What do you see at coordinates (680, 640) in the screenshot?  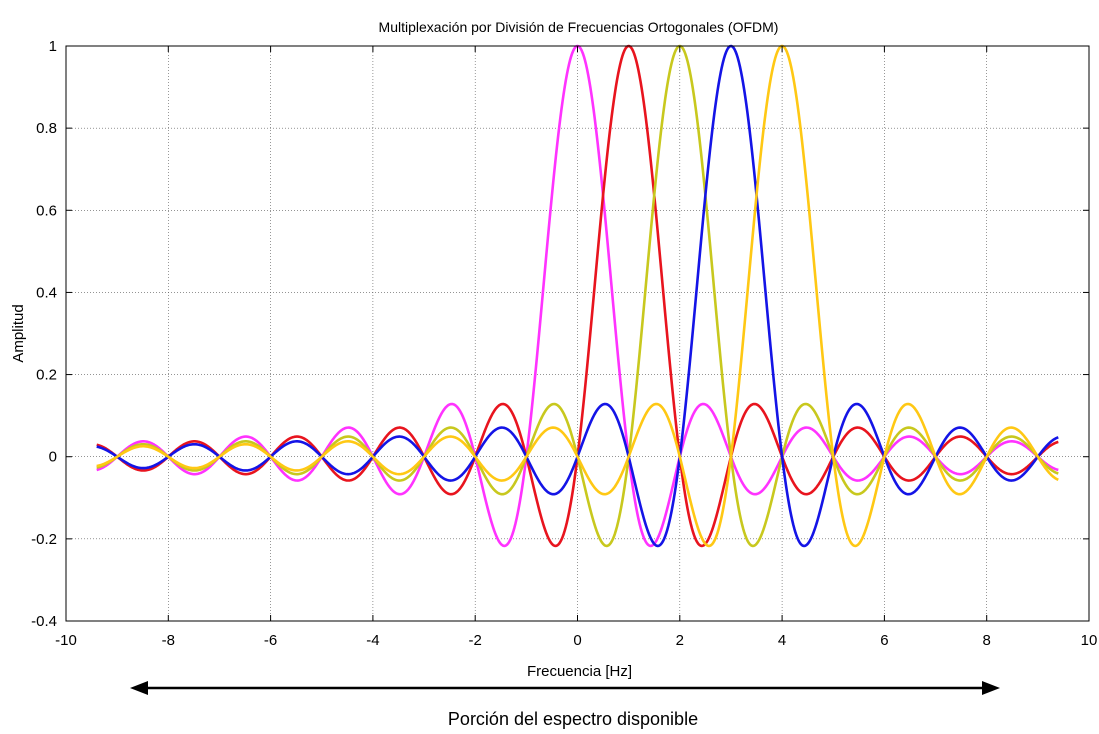 I see `x-tick-label: 2` at bounding box center [680, 640].